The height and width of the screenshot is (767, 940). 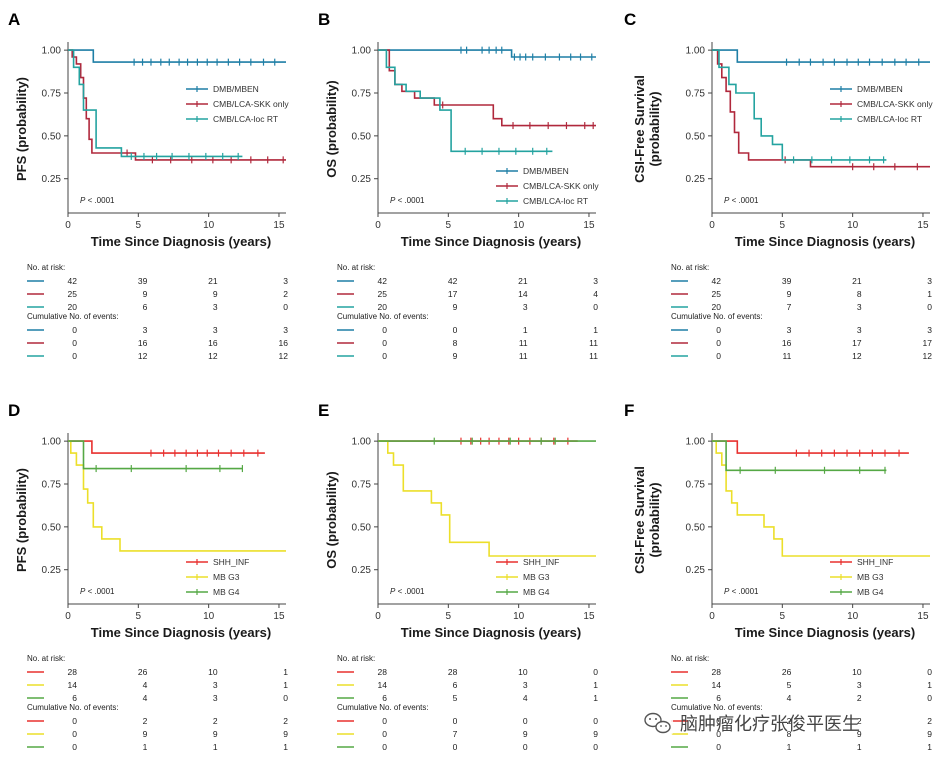 I want to click on at-risk-value: 9, so click(x=455, y=307).